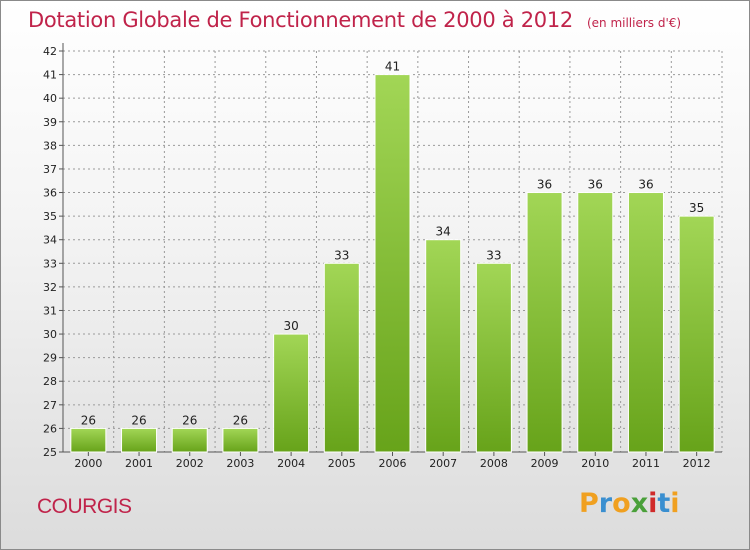 This screenshot has height=550, width=750. Describe the element at coordinates (50, 381) in the screenshot. I see `y-tick-label: 28` at that location.